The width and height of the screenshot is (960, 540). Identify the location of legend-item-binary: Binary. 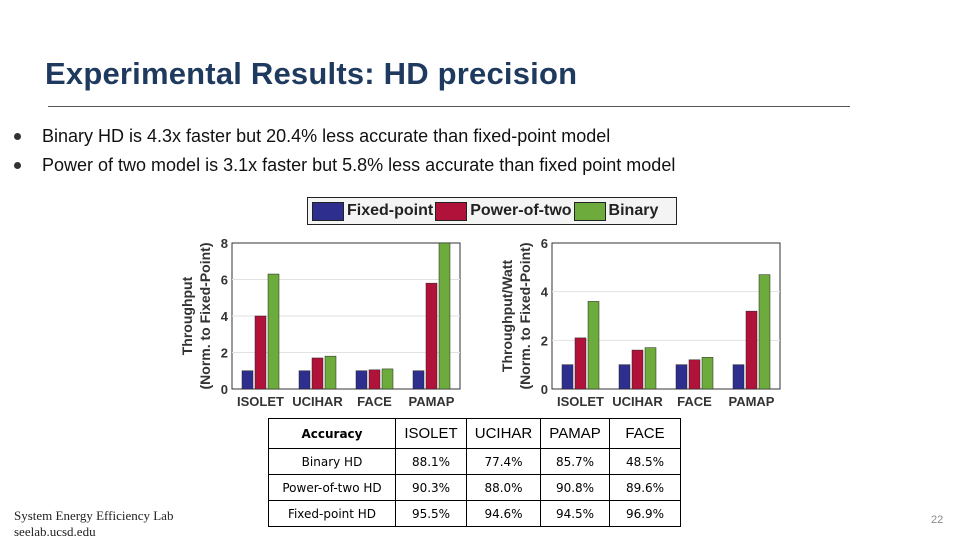
(616, 211).